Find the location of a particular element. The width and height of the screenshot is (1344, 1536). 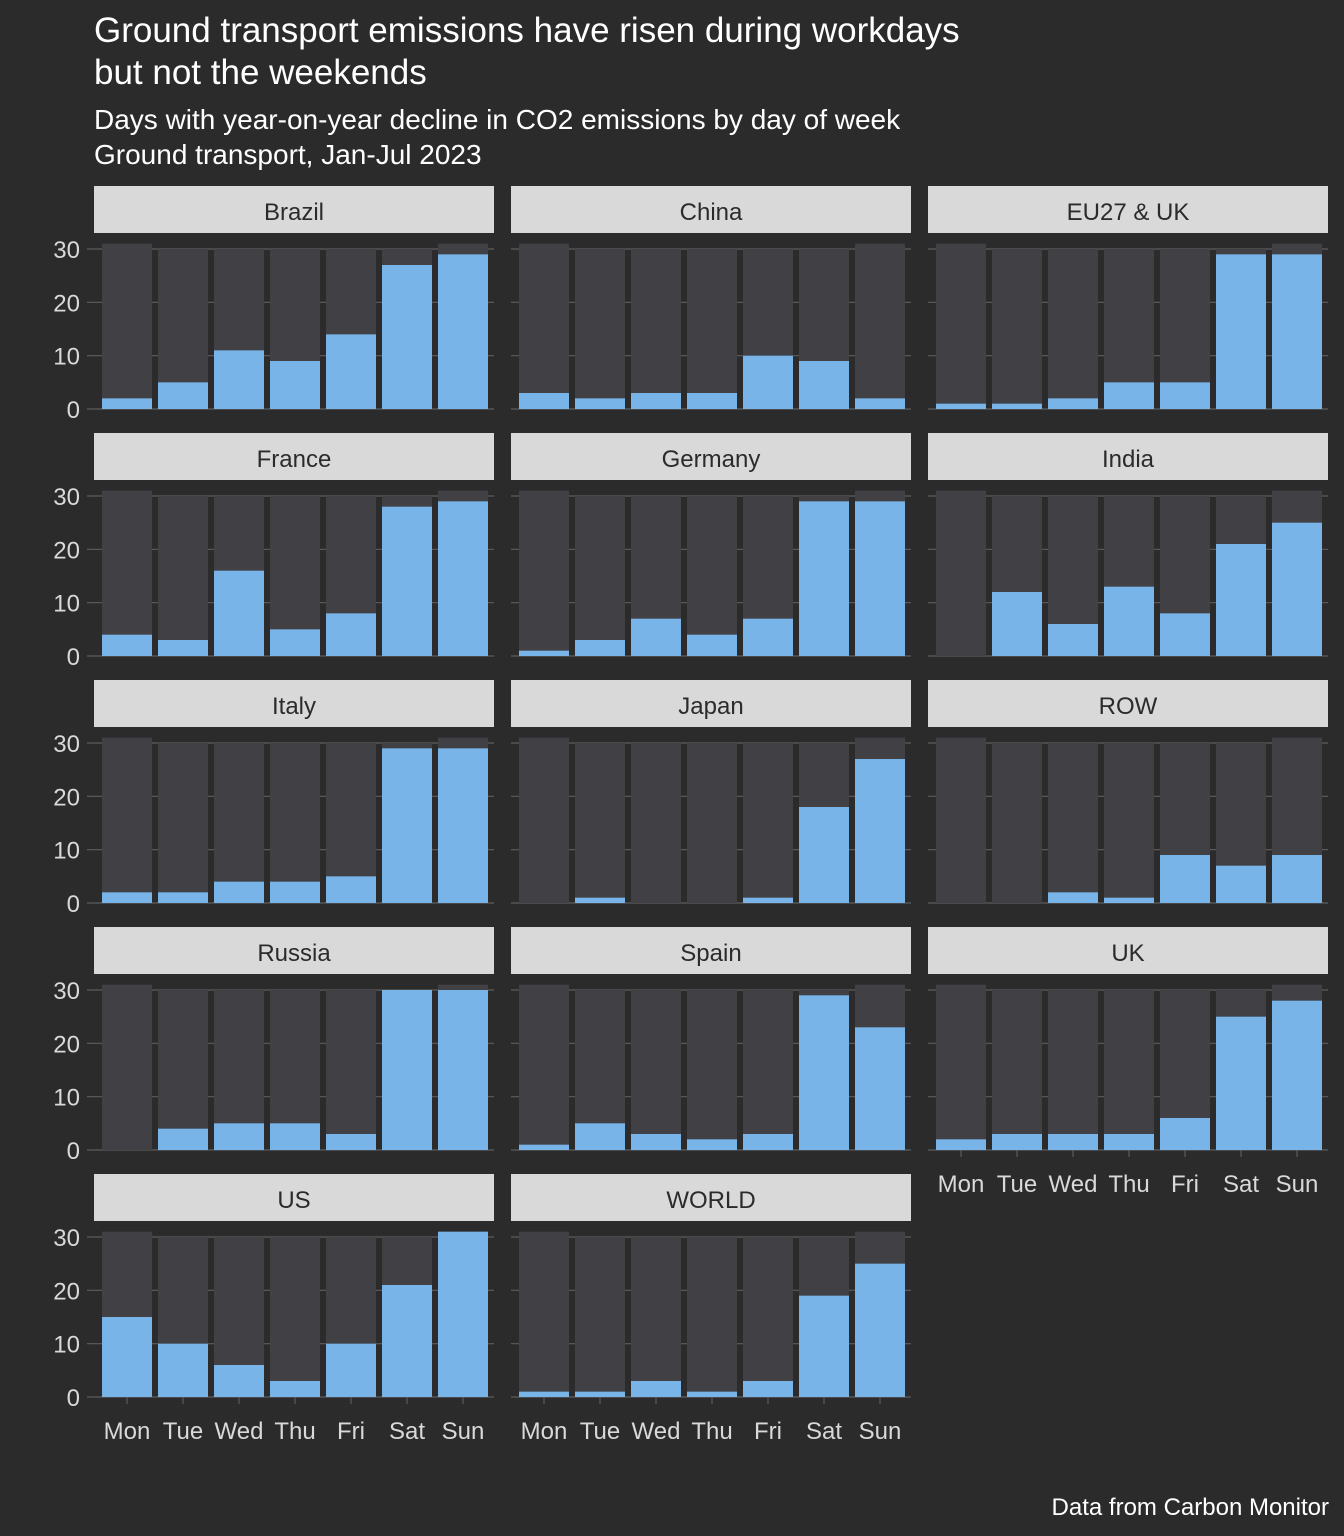

total-bar-russia-tue is located at coordinates (183, 1070).